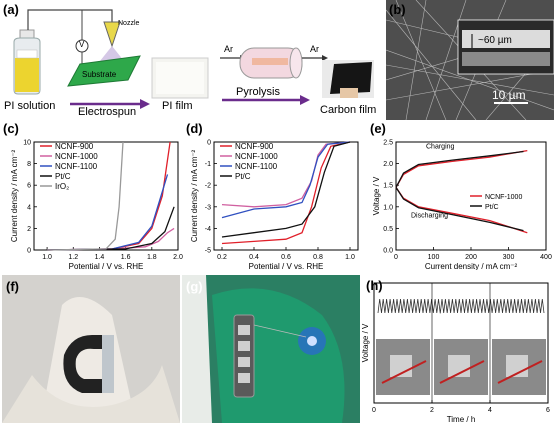 The height and width of the screenshot is (426, 554). I want to click on panel-b-sem-image: (b) ~60 µm 10 µm, so click(470, 60).